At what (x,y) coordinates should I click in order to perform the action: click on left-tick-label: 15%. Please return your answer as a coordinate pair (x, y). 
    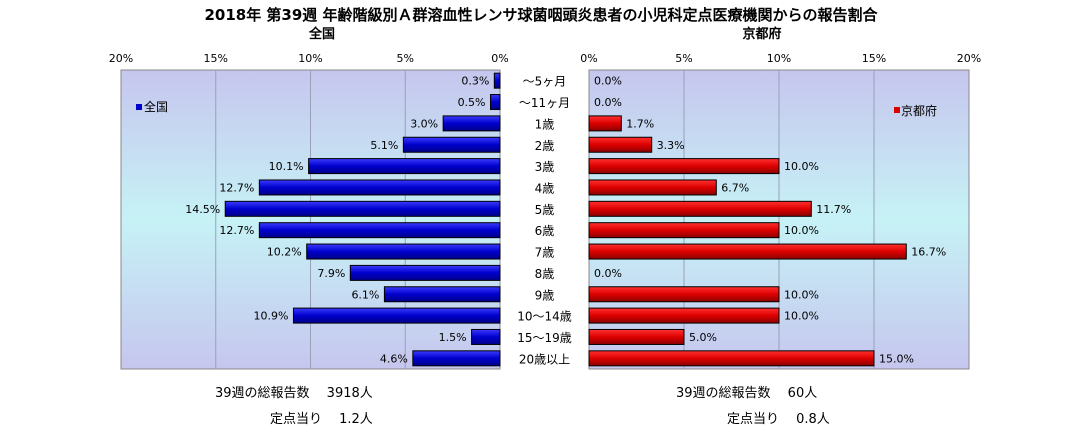
    Looking at the image, I should click on (216, 58).